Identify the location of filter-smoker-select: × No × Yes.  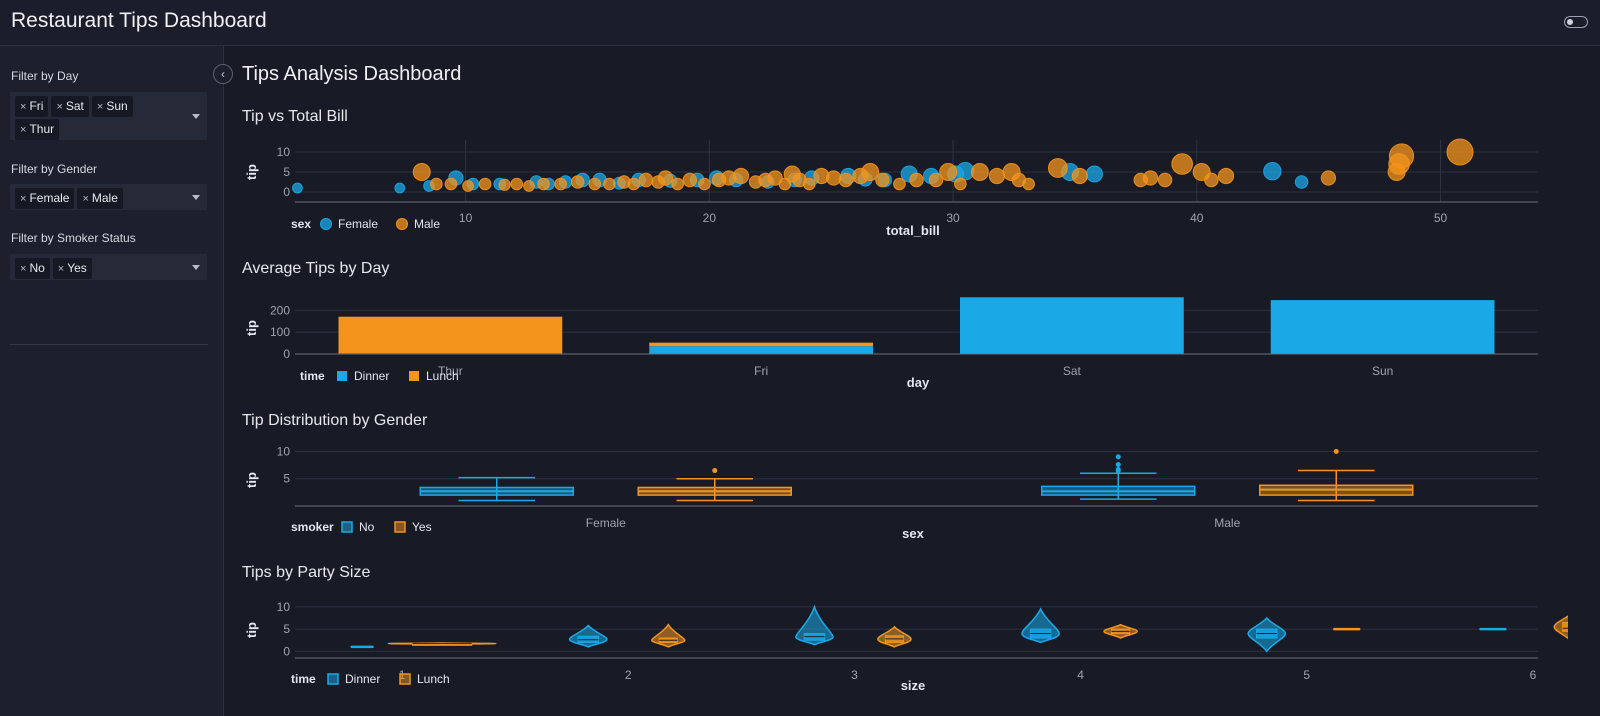
(108, 267).